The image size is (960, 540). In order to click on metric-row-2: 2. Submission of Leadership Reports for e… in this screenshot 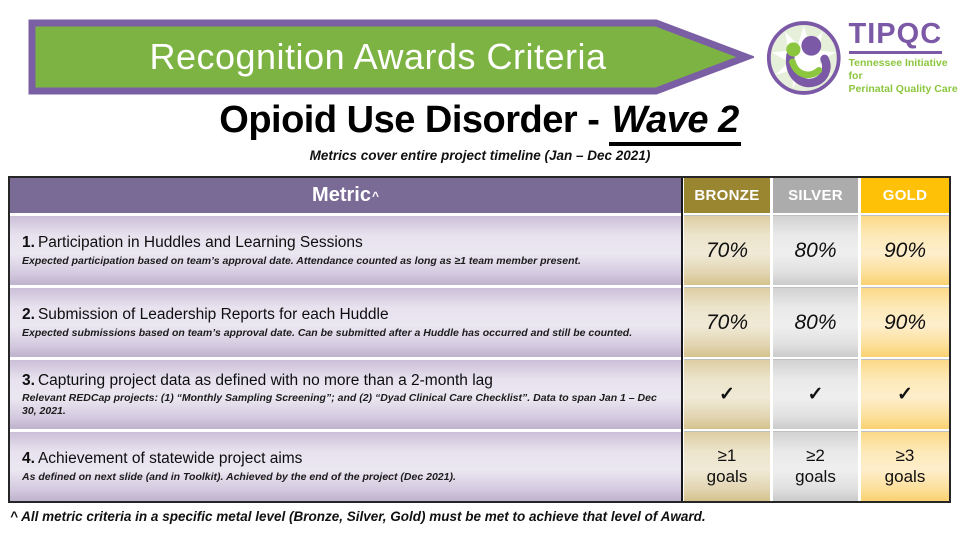, I will do `click(345, 322)`.